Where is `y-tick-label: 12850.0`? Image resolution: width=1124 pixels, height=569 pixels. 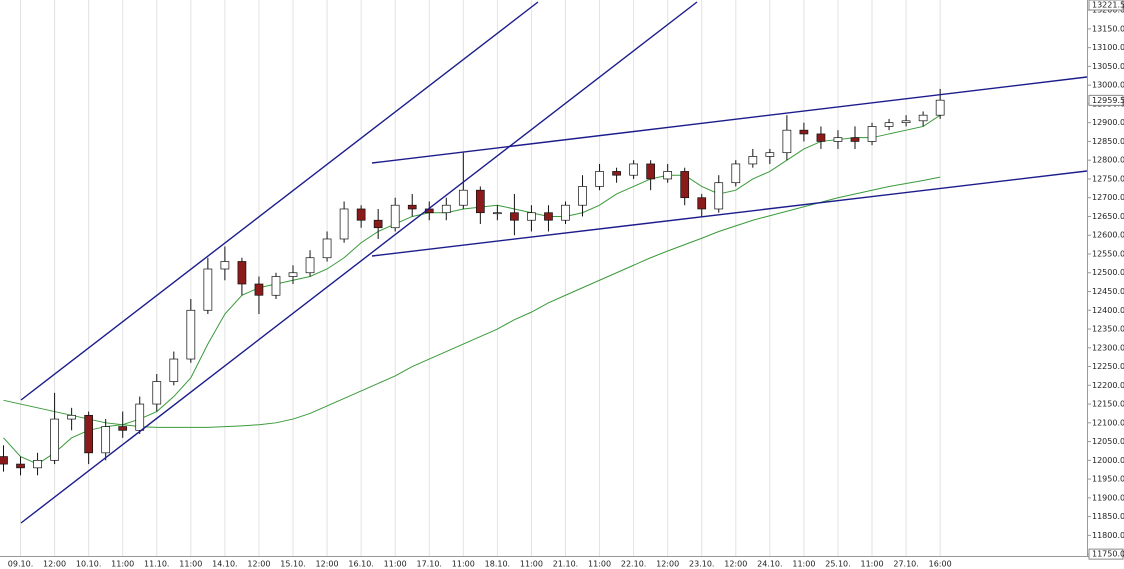
y-tick-label: 12850.0 is located at coordinates (1108, 141).